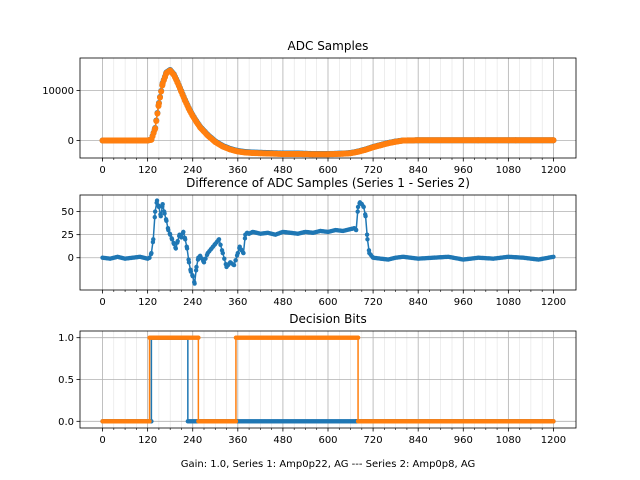 The image size is (640, 480). I want to click on y-tick-label: 25, so click(67, 235).